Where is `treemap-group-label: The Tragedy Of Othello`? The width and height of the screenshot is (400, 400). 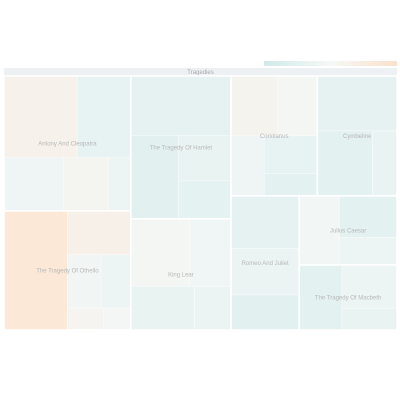
treemap-group-label: The Tragedy Of Othello is located at coordinates (67, 271).